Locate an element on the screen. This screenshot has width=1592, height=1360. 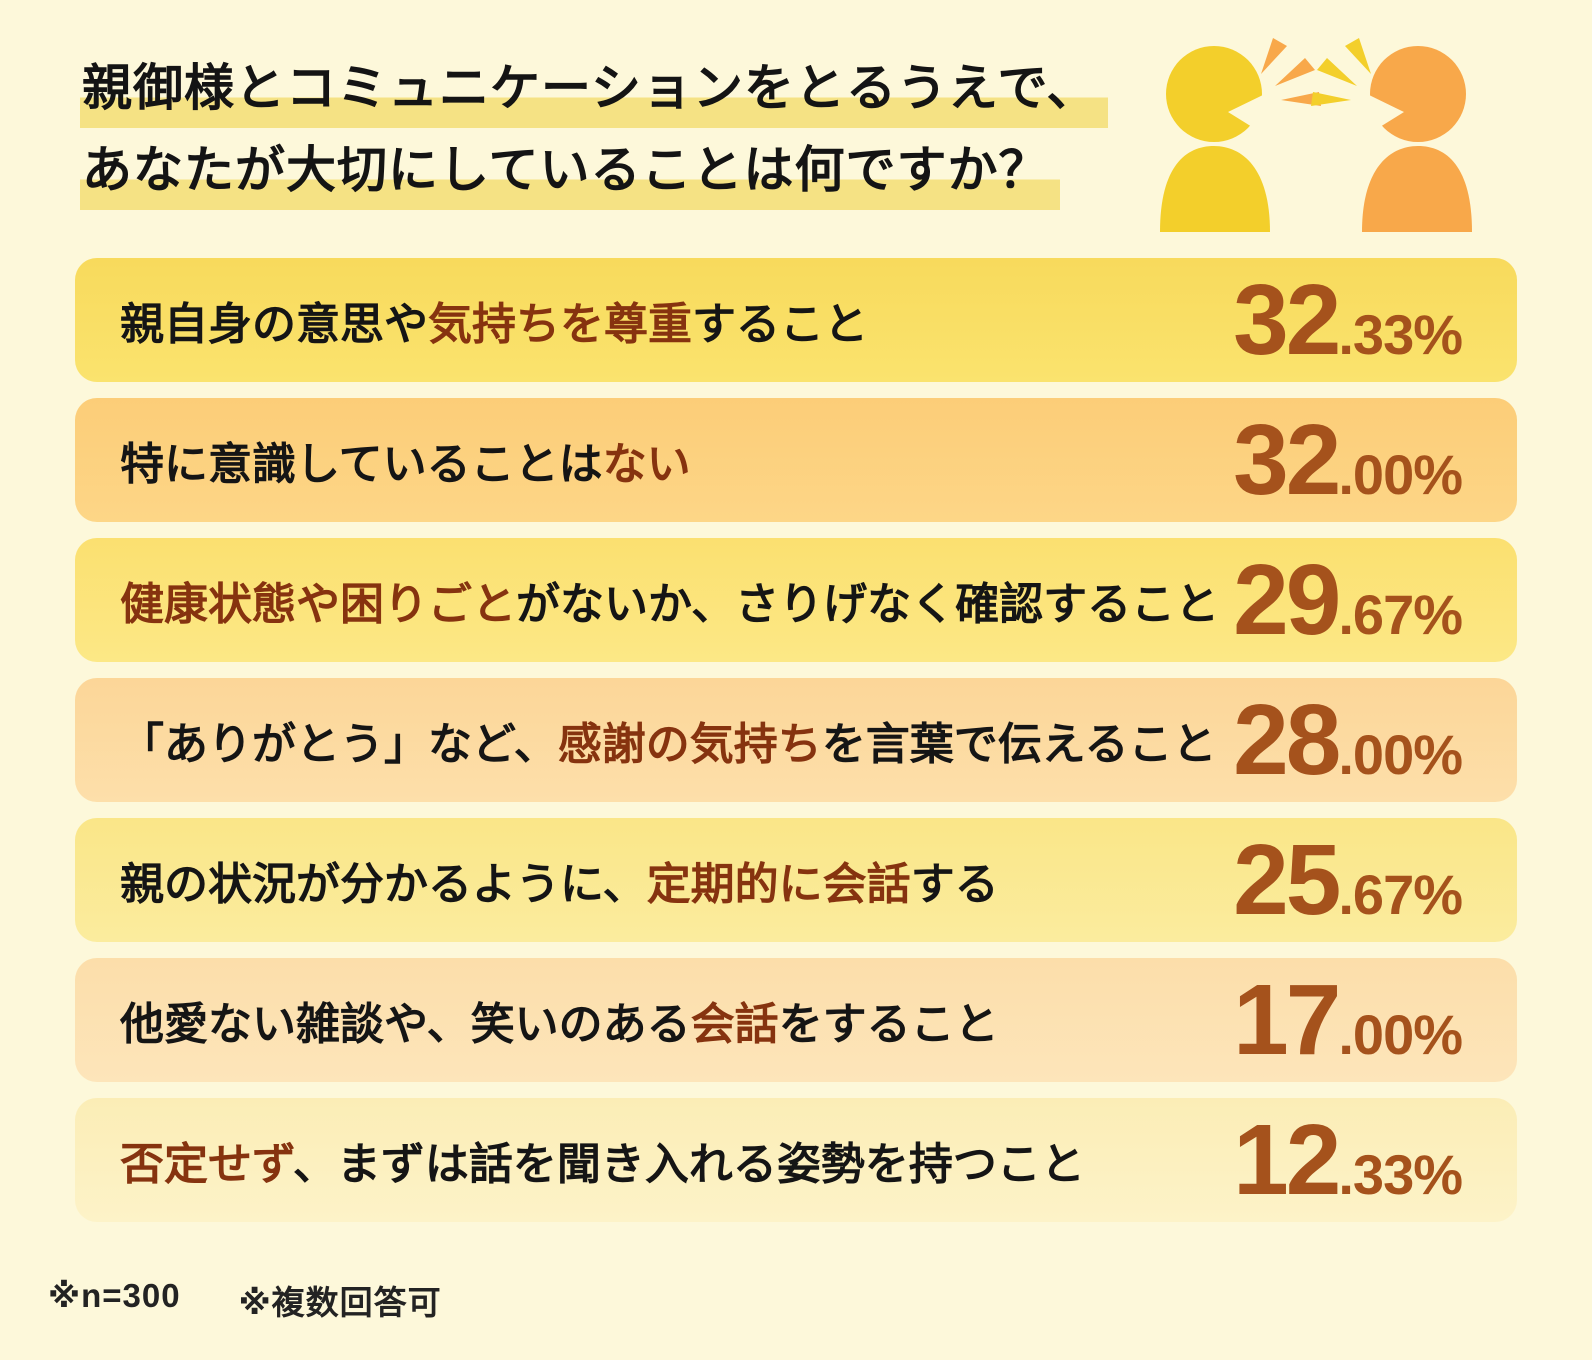
answer-label-text: 他愛ない雑談や、笑いのある is located at coordinates (405, 1024).